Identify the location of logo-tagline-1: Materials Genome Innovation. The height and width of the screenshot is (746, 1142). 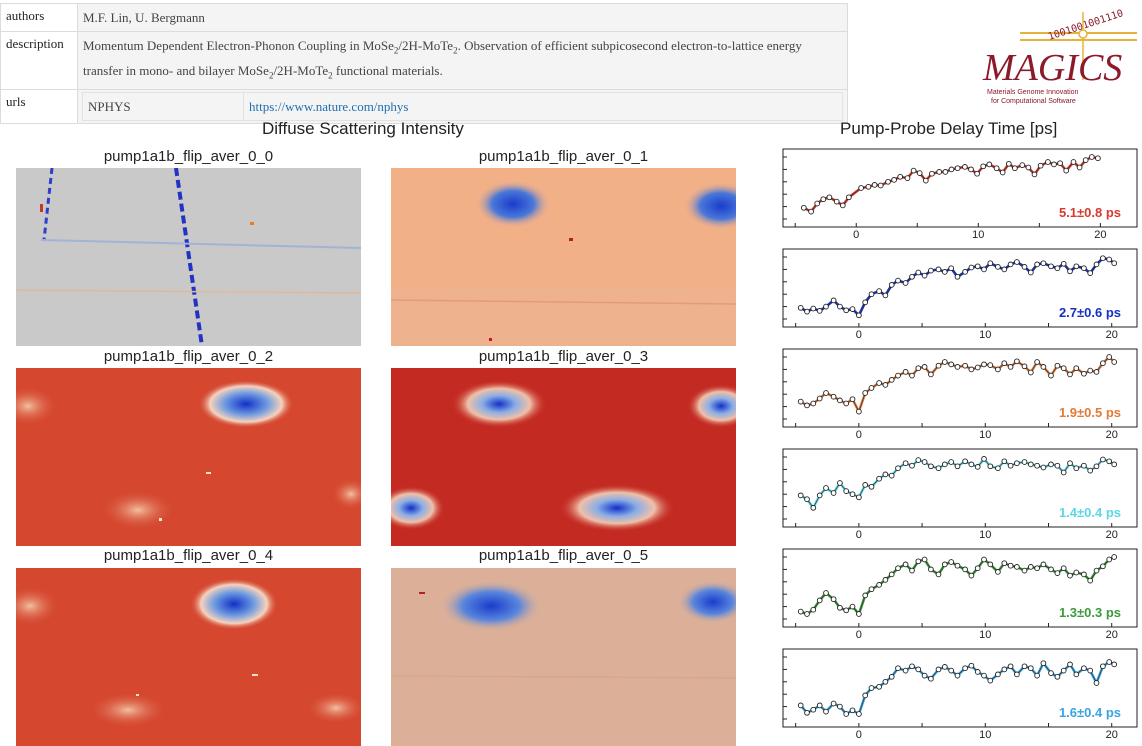
(1033, 92).